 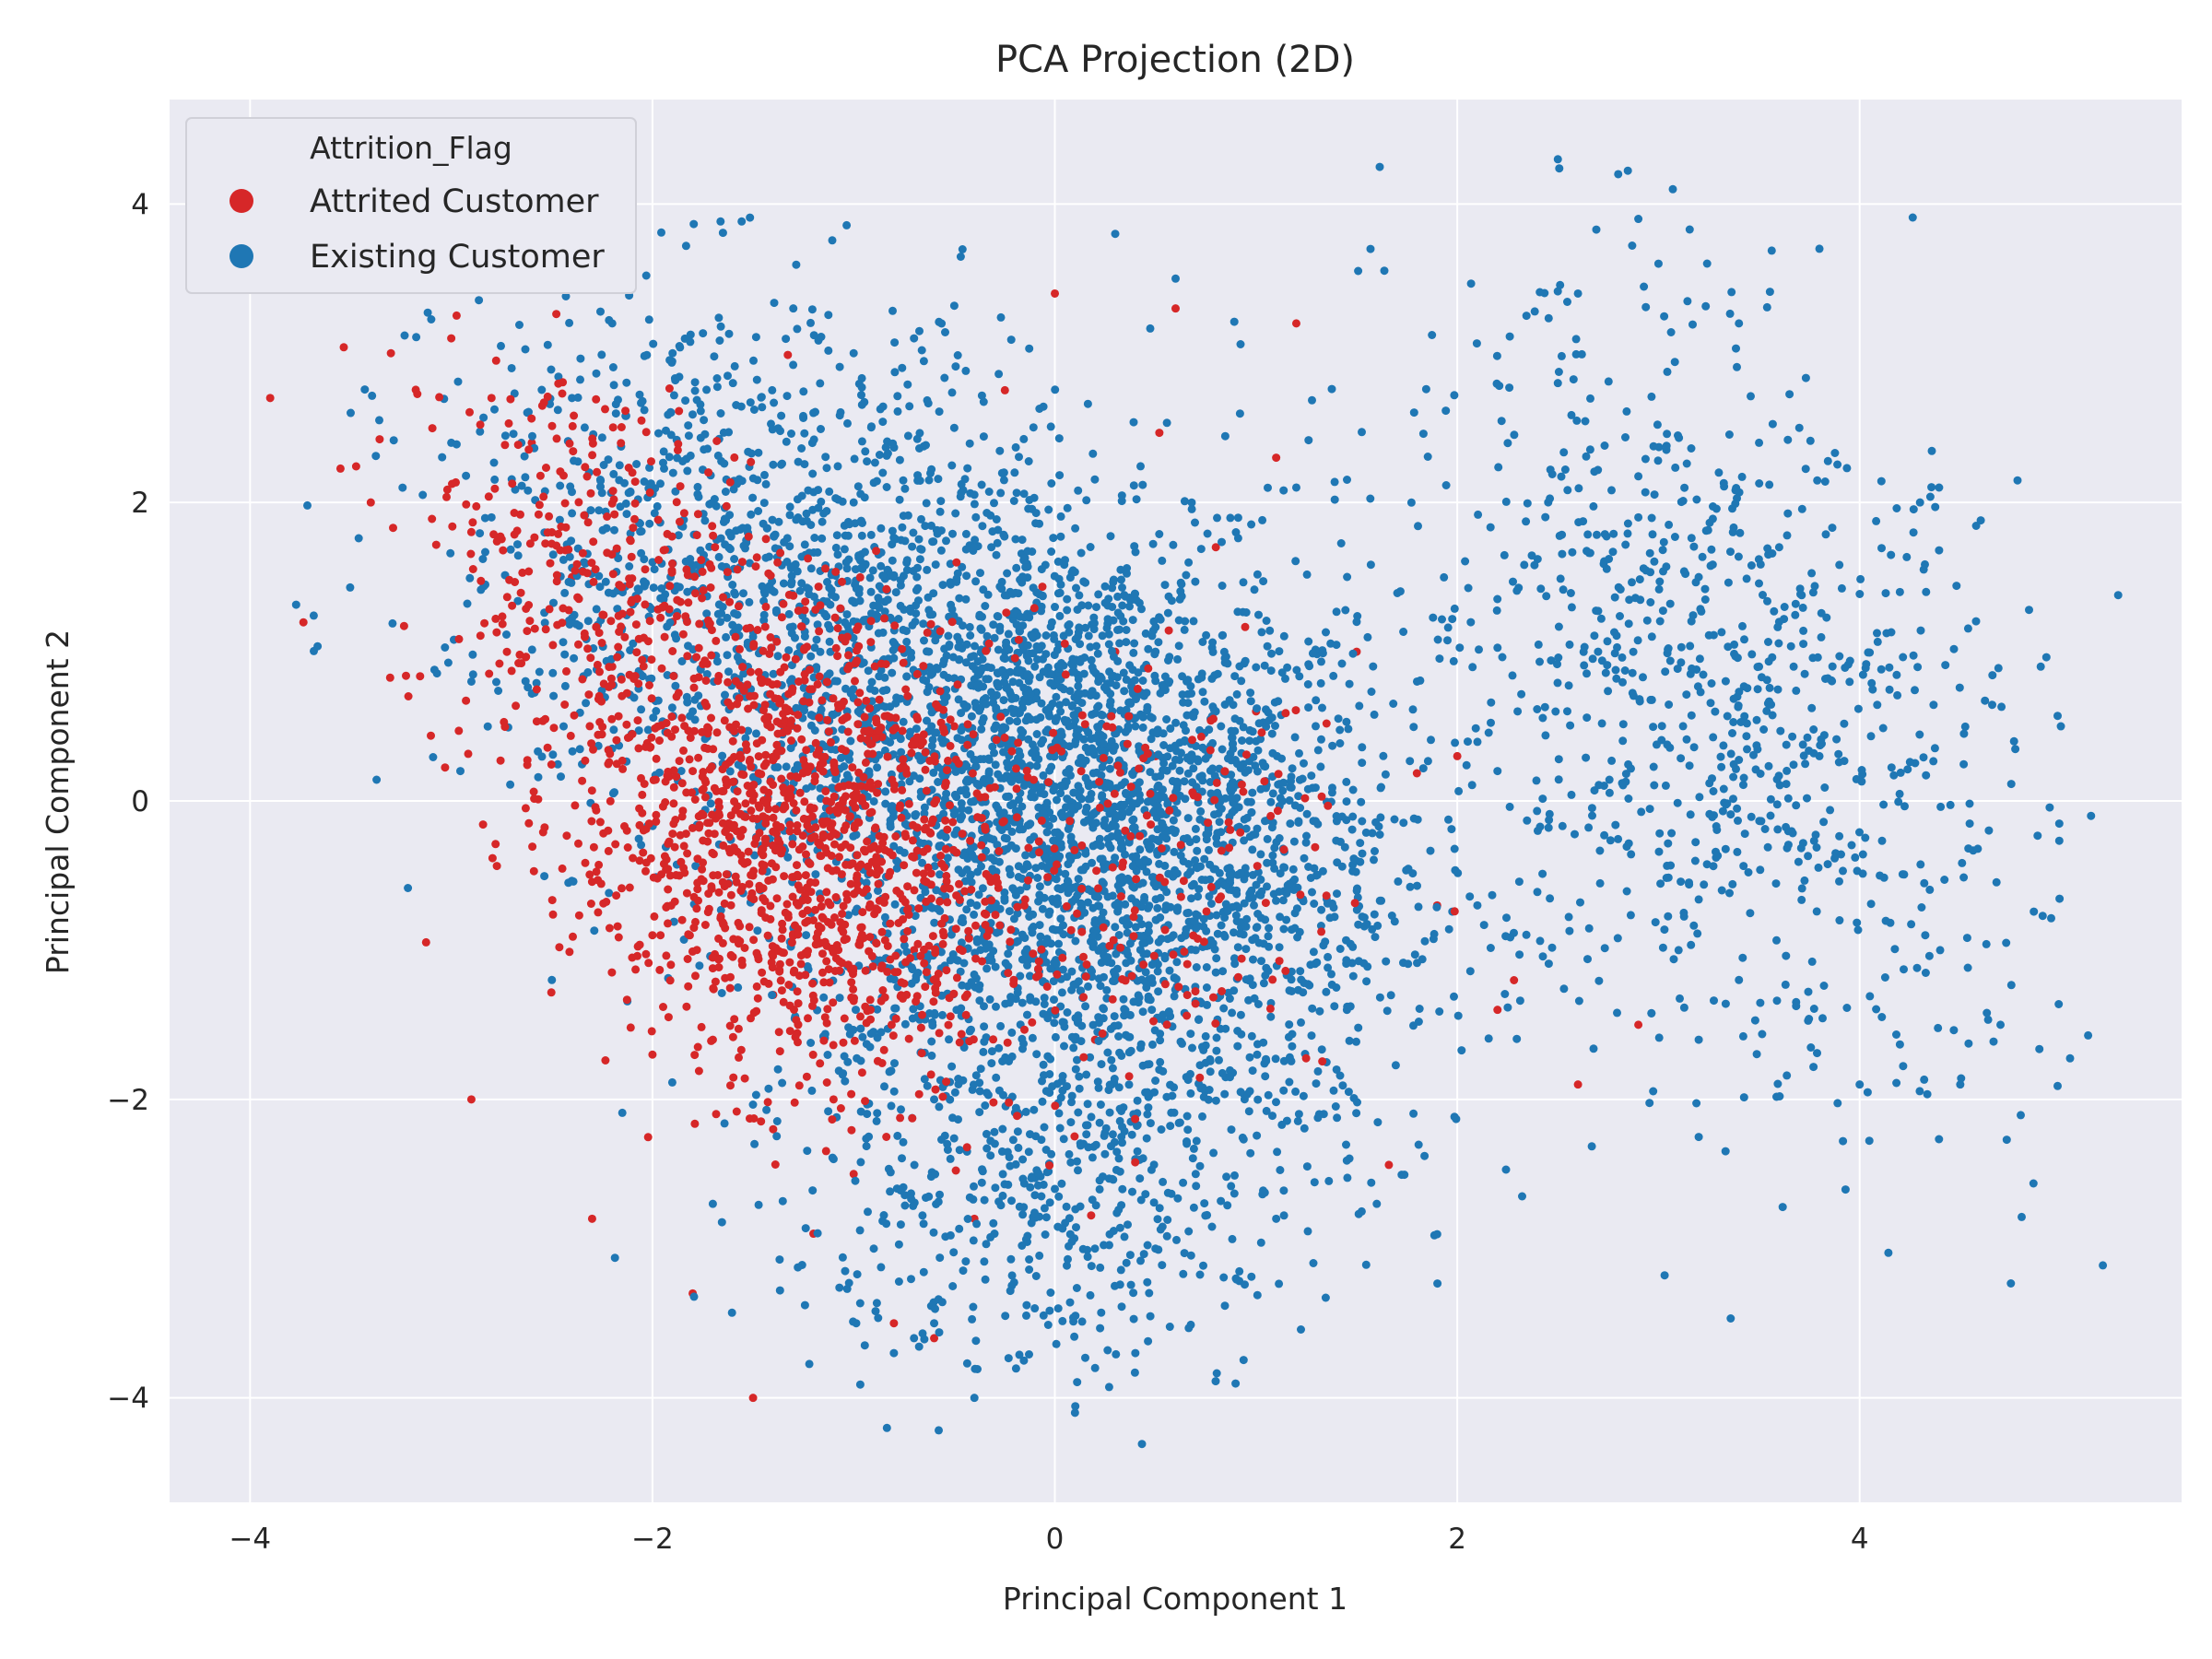 I want to click on point-attrited-customer, so click(x=853, y=1174).